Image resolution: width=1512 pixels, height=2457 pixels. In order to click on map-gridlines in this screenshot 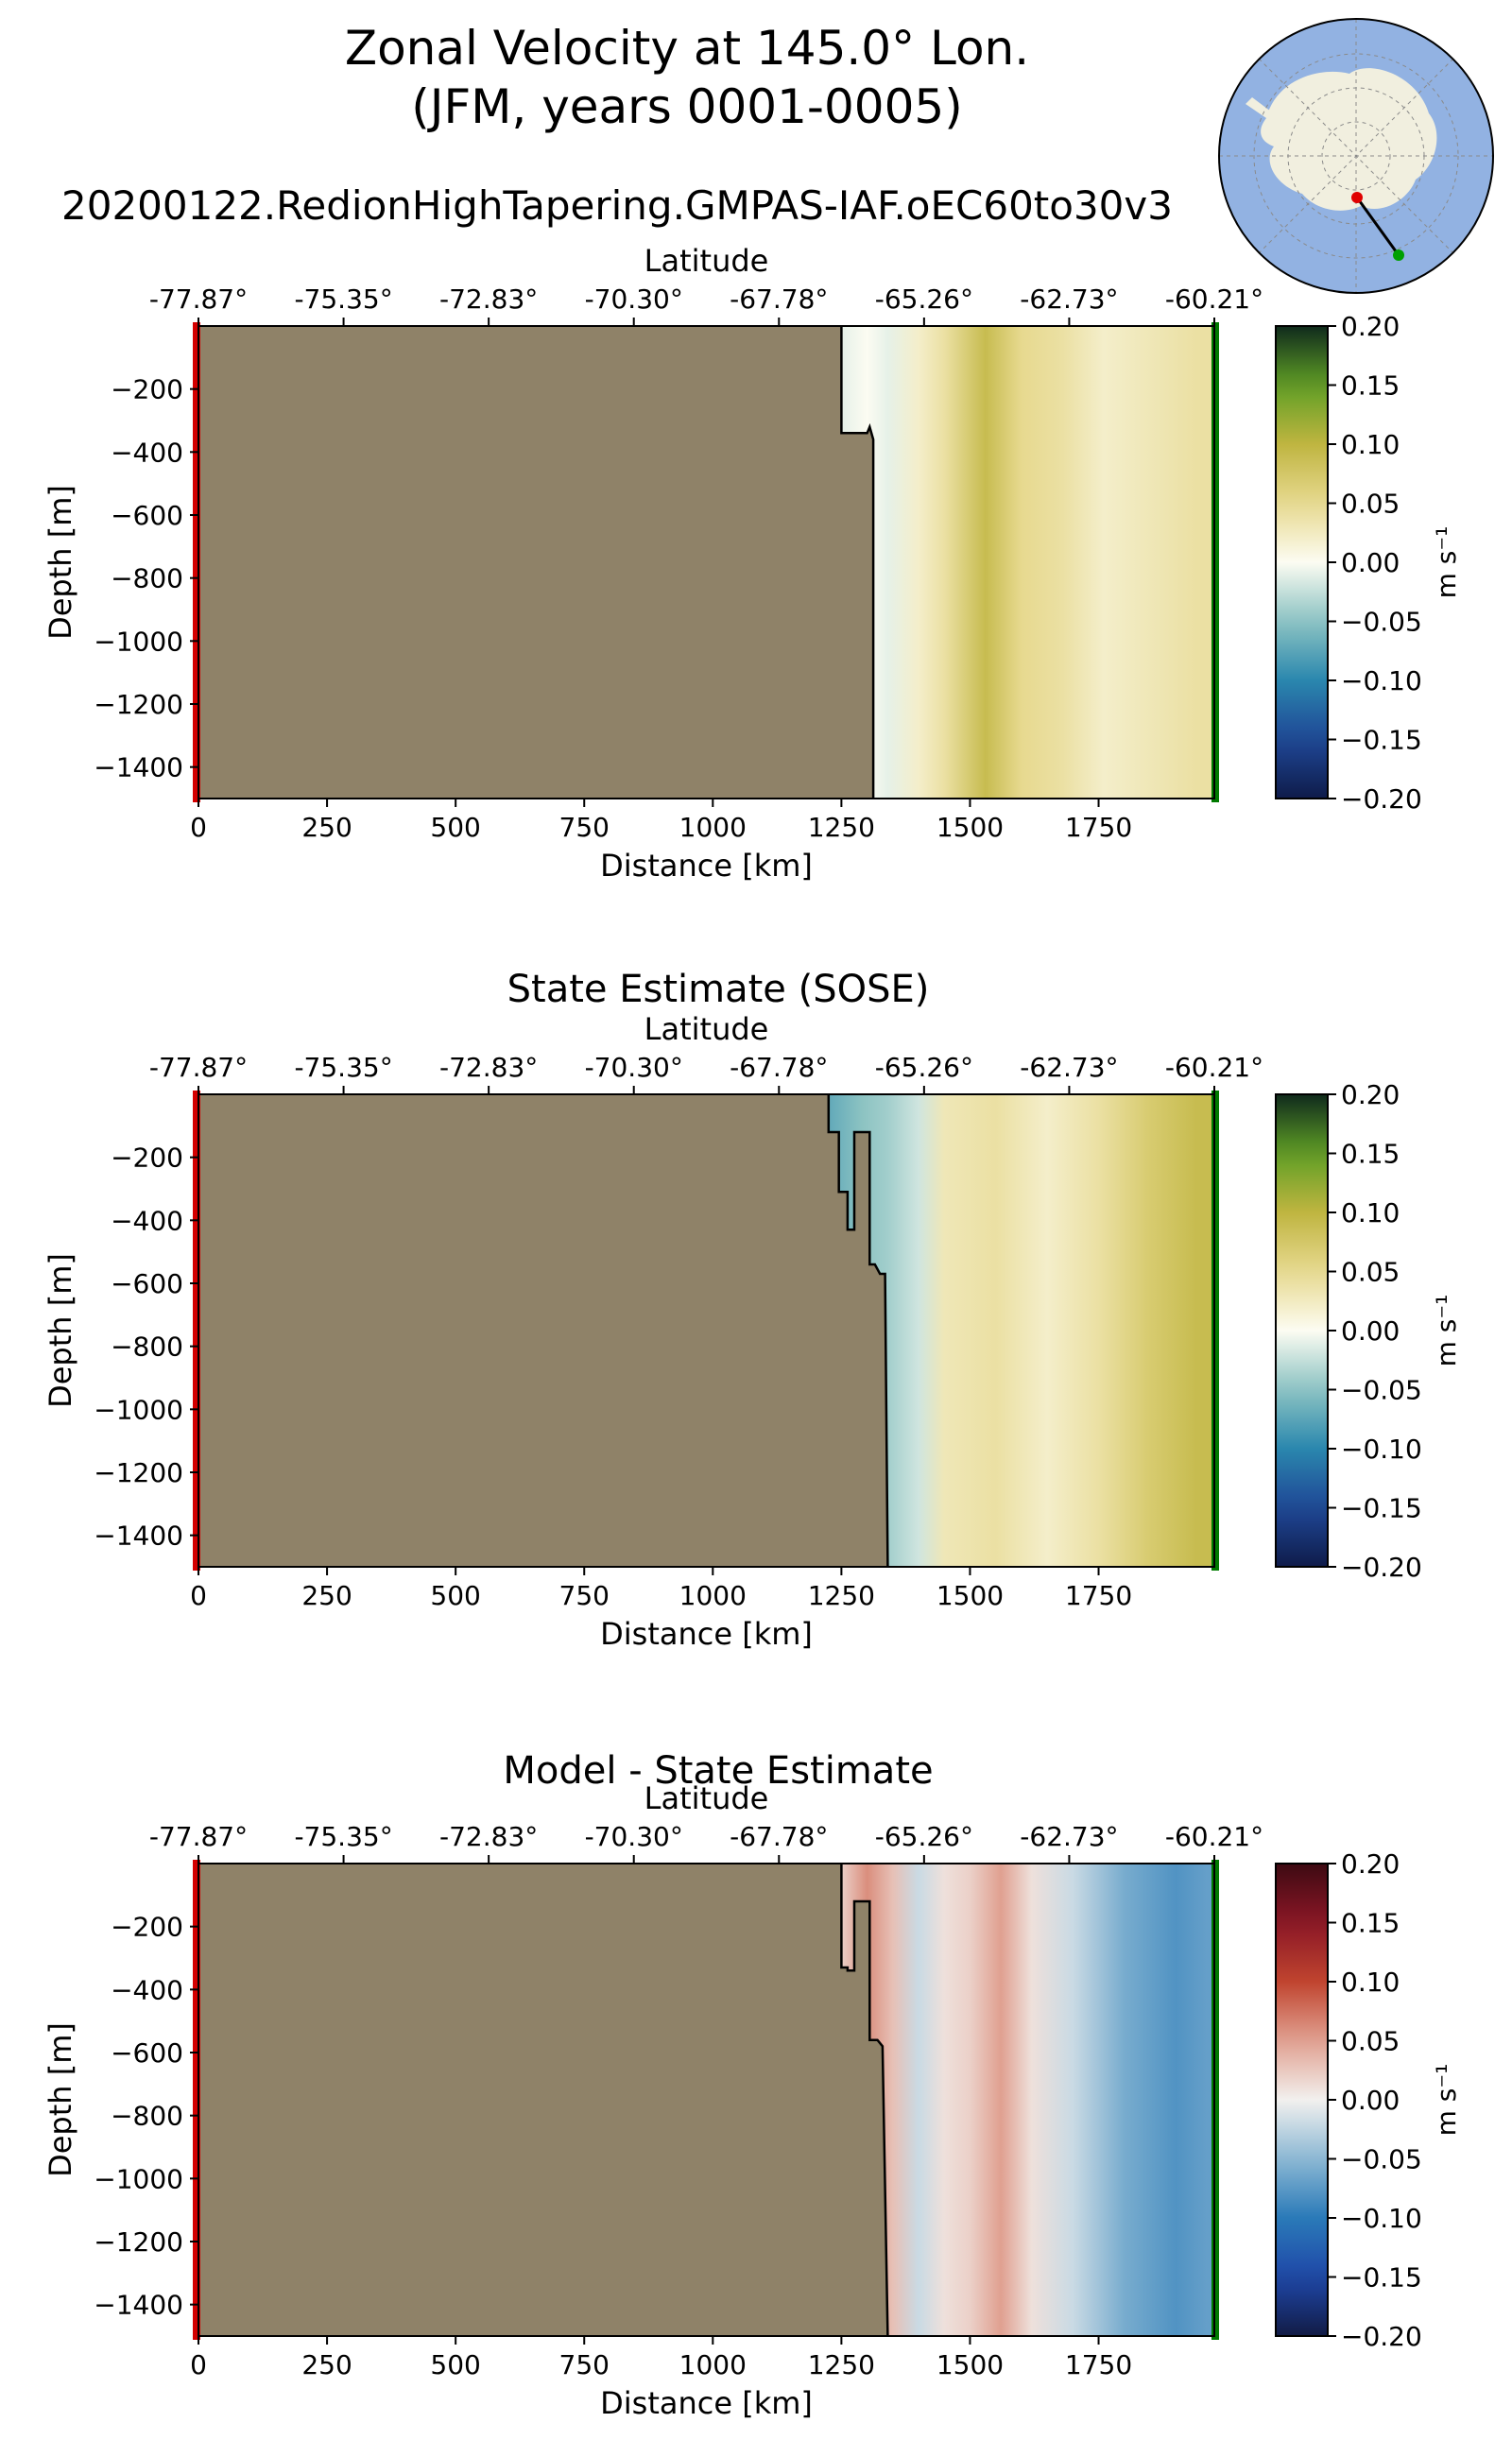, I will do `click(1356, 156)`.